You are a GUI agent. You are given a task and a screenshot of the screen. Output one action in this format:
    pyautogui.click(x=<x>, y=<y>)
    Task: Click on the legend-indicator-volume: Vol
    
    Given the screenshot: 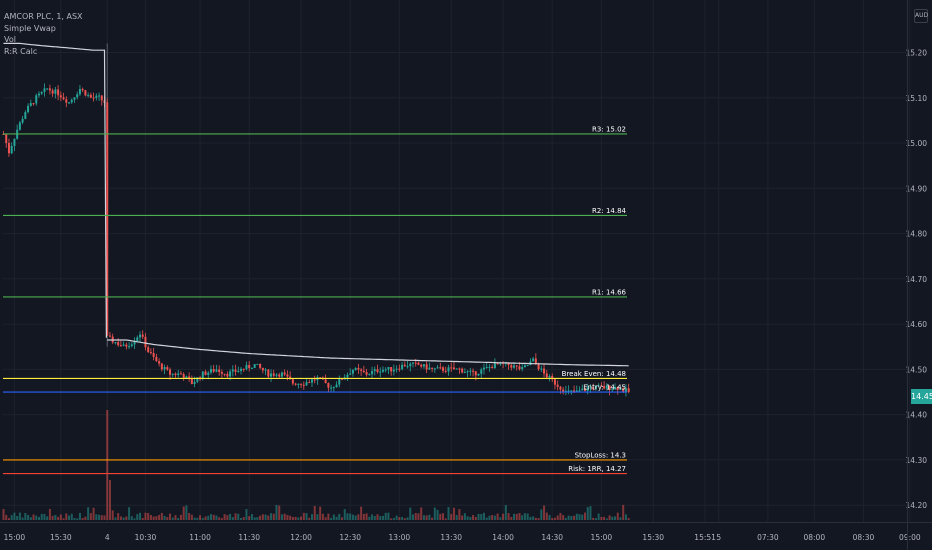 What is the action you would take?
    pyautogui.click(x=10, y=40)
    